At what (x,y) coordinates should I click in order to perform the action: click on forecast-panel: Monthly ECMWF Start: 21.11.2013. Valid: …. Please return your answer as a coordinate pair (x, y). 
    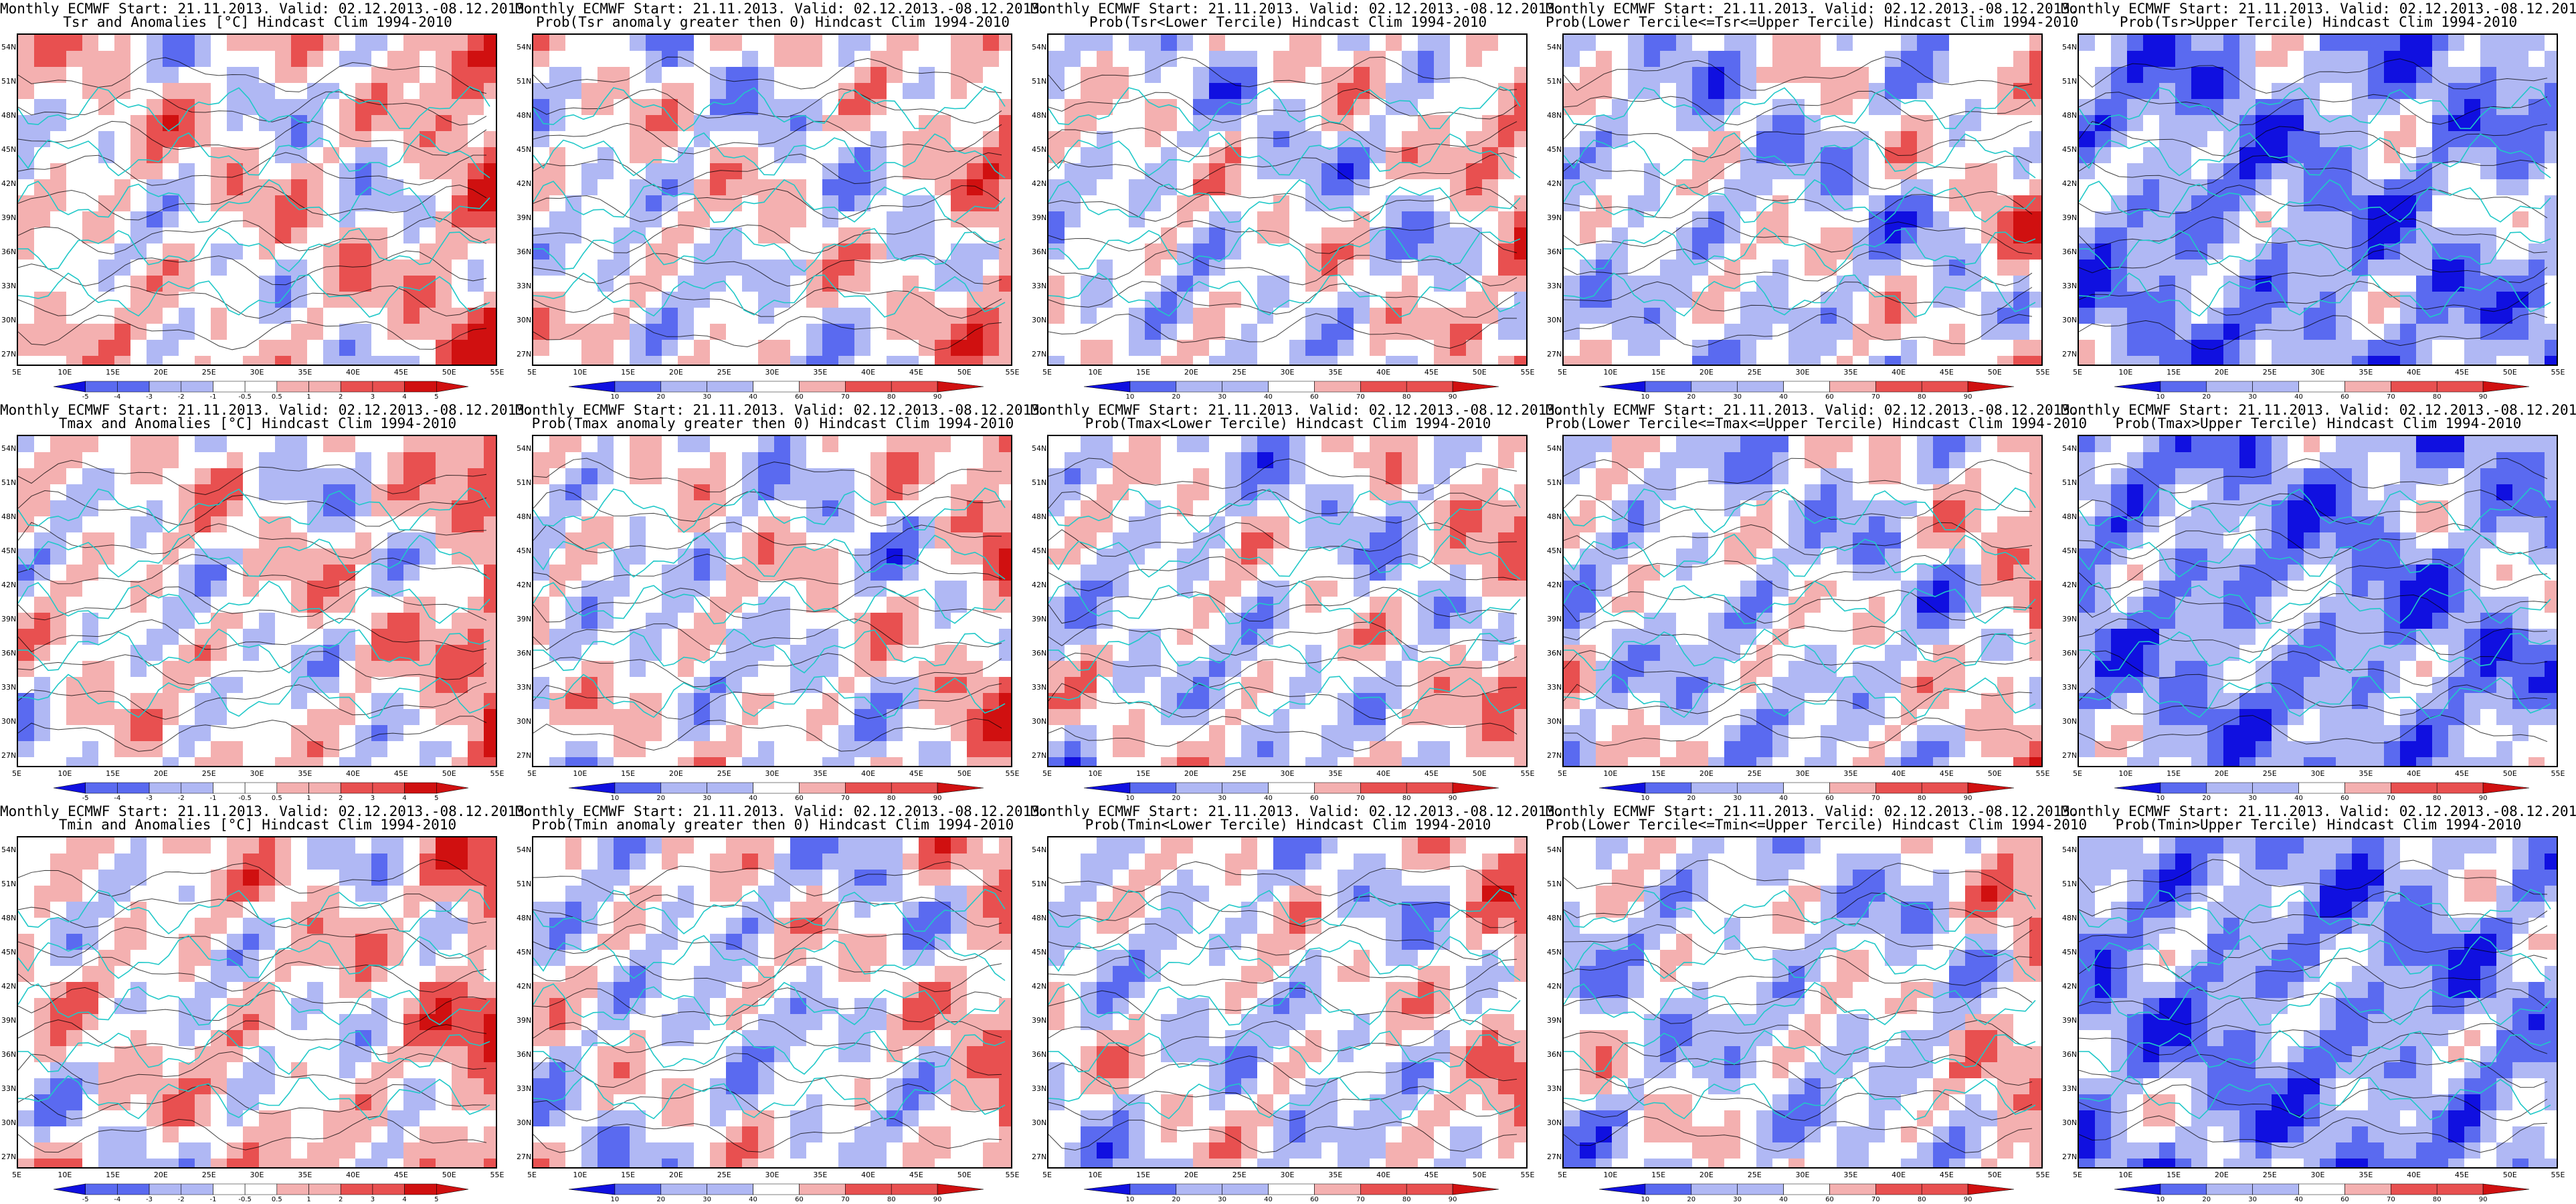
    Looking at the image, I should click on (1297, 602).